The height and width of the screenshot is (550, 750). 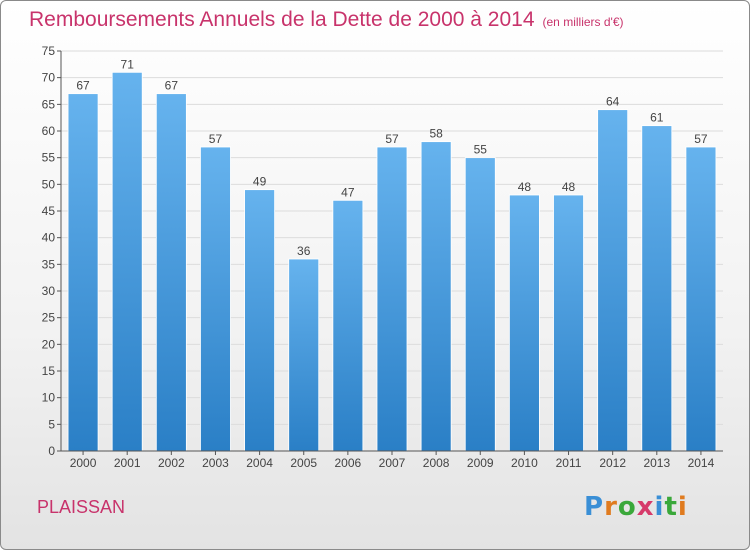 I want to click on bar-value-label: 71, so click(x=128, y=64).